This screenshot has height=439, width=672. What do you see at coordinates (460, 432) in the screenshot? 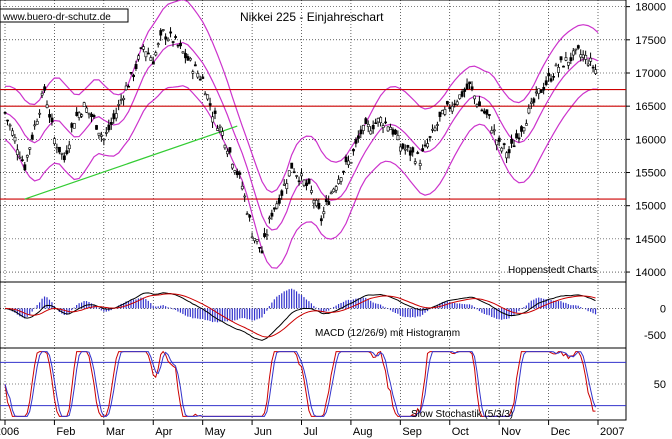
I see `month-tick-label: Oct` at bounding box center [460, 432].